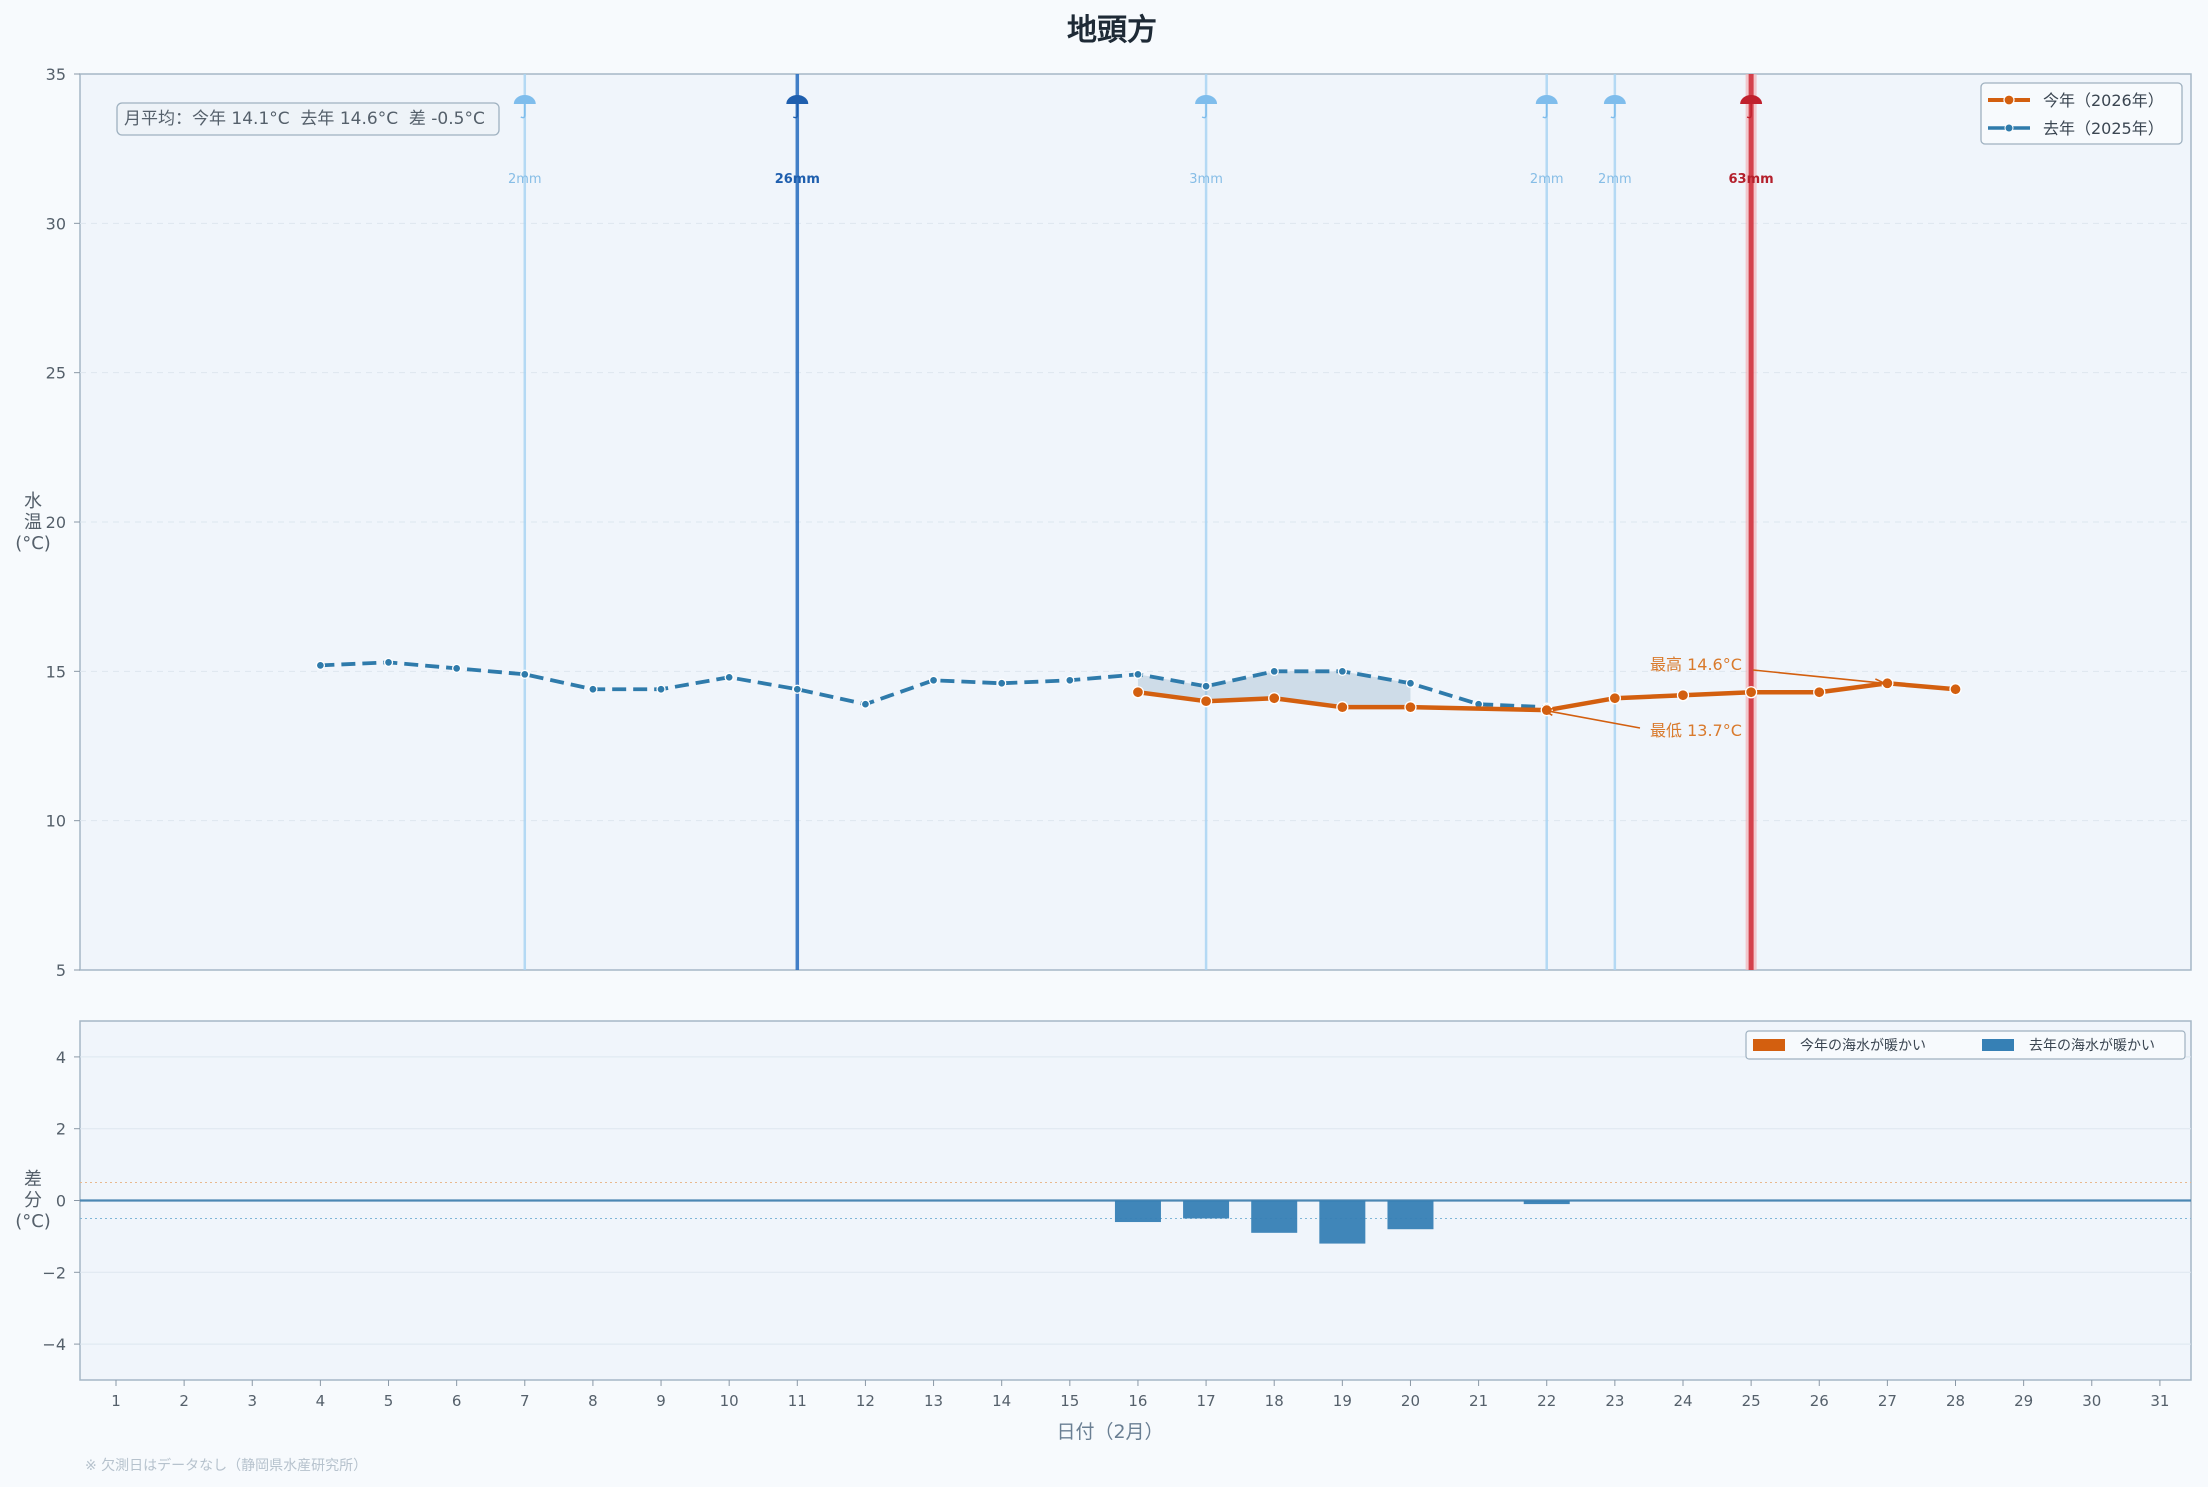  Describe the element at coordinates (33, 1200) in the screenshot. I see `y-axis-label-part: 分` at that location.